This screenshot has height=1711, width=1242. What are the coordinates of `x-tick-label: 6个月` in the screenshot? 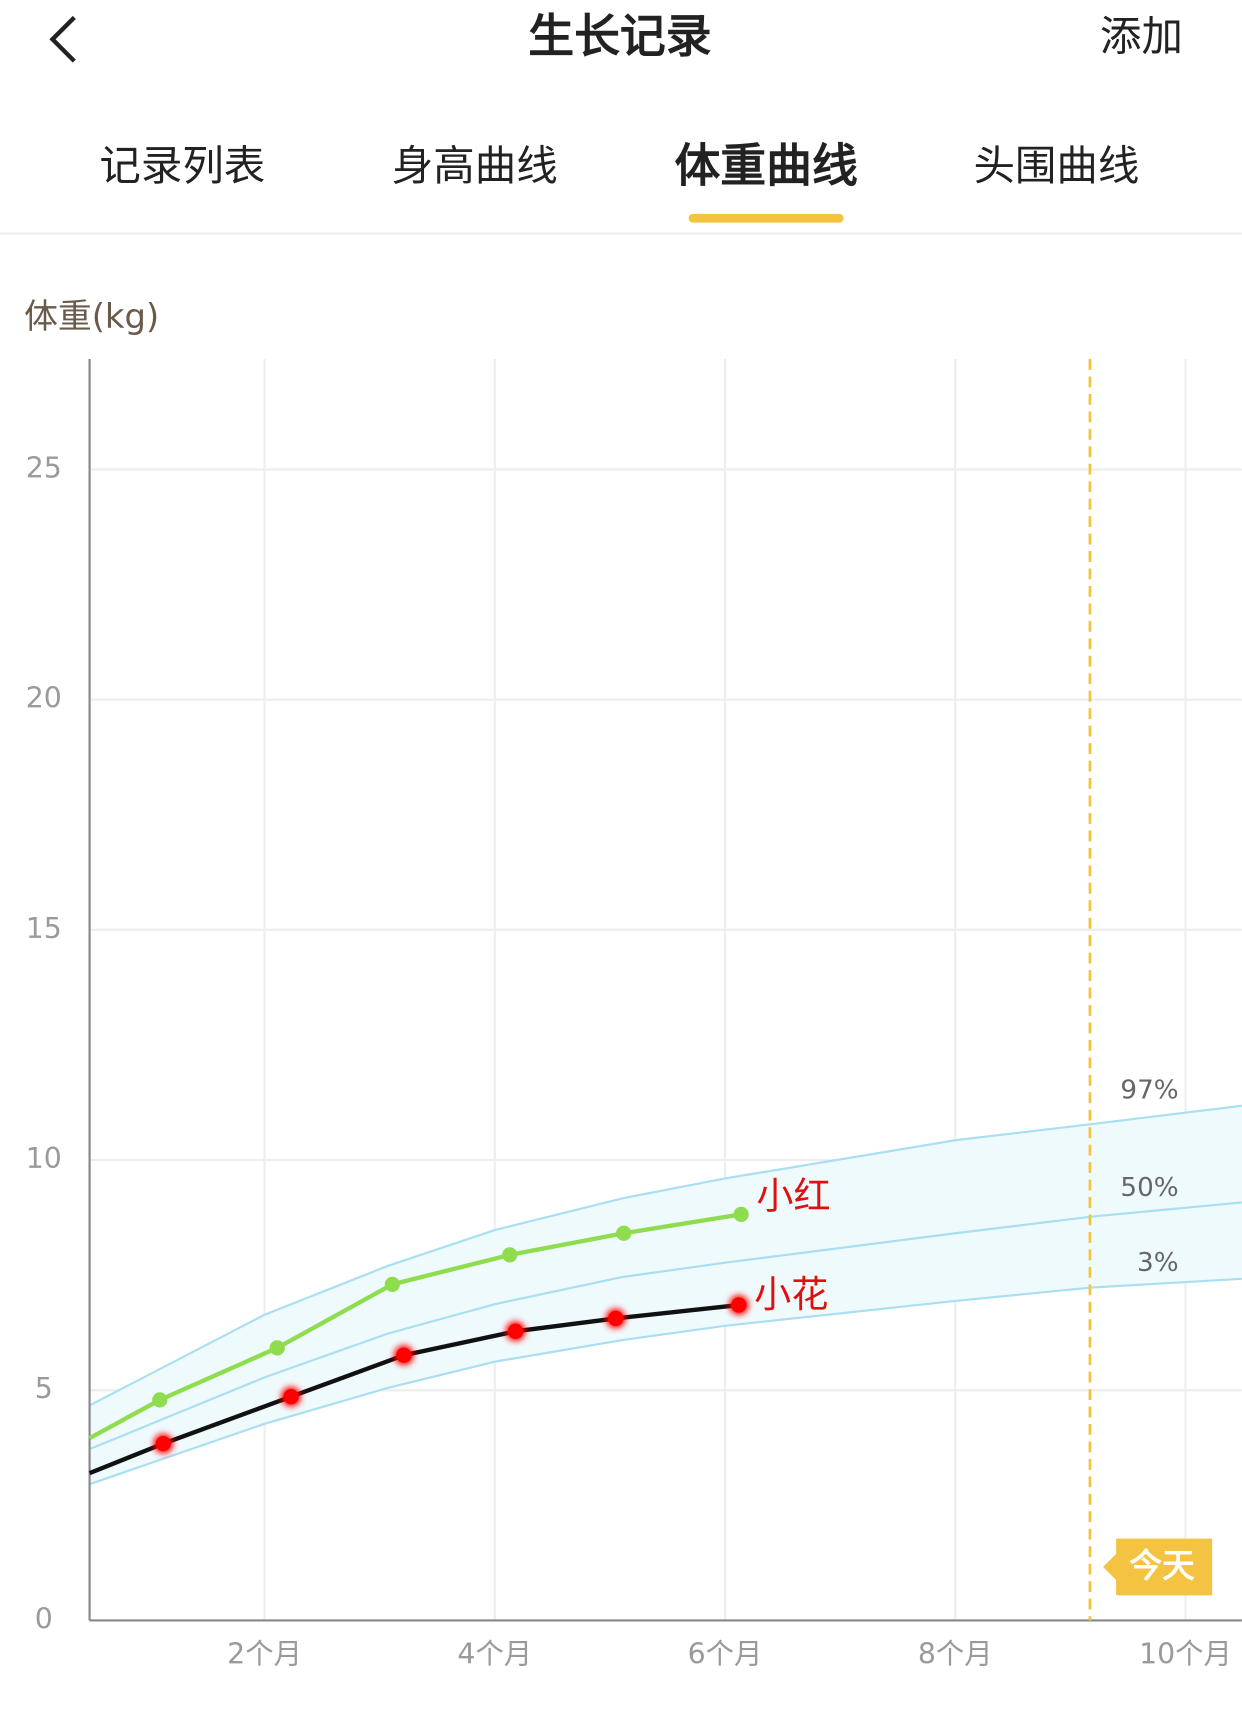 It's located at (725, 1653).